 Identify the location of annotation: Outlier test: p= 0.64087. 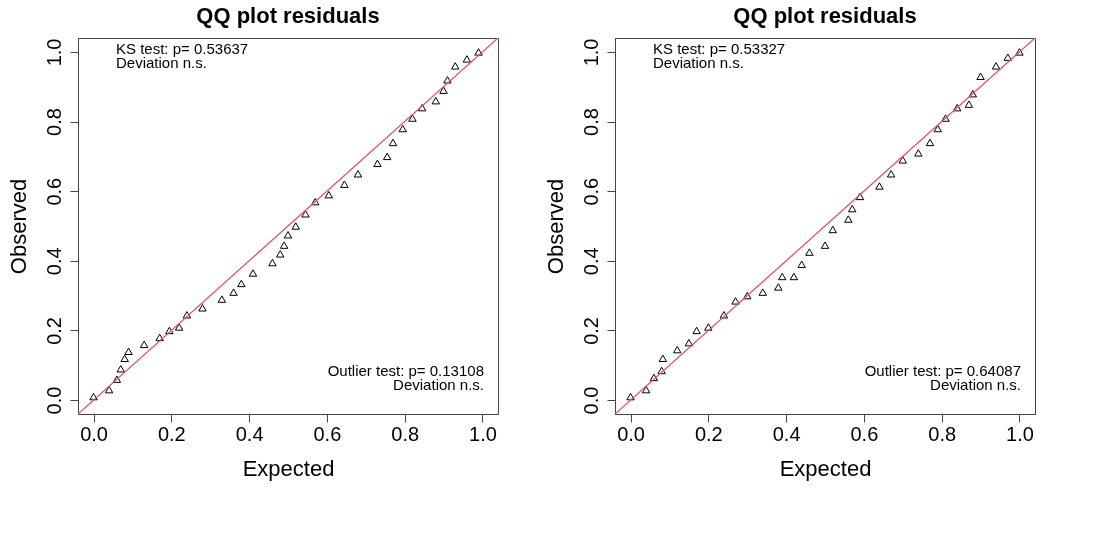
(942, 370).